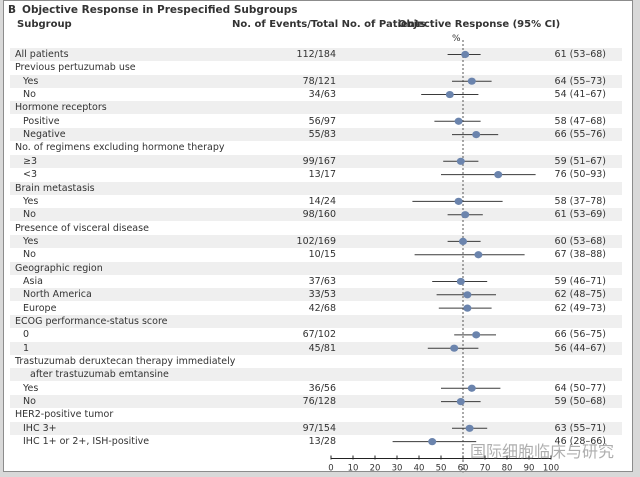 This screenshot has height=477, width=640. What do you see at coordinates (322, 201) in the screenshot?
I see `events-value: 14/24` at bounding box center [322, 201].